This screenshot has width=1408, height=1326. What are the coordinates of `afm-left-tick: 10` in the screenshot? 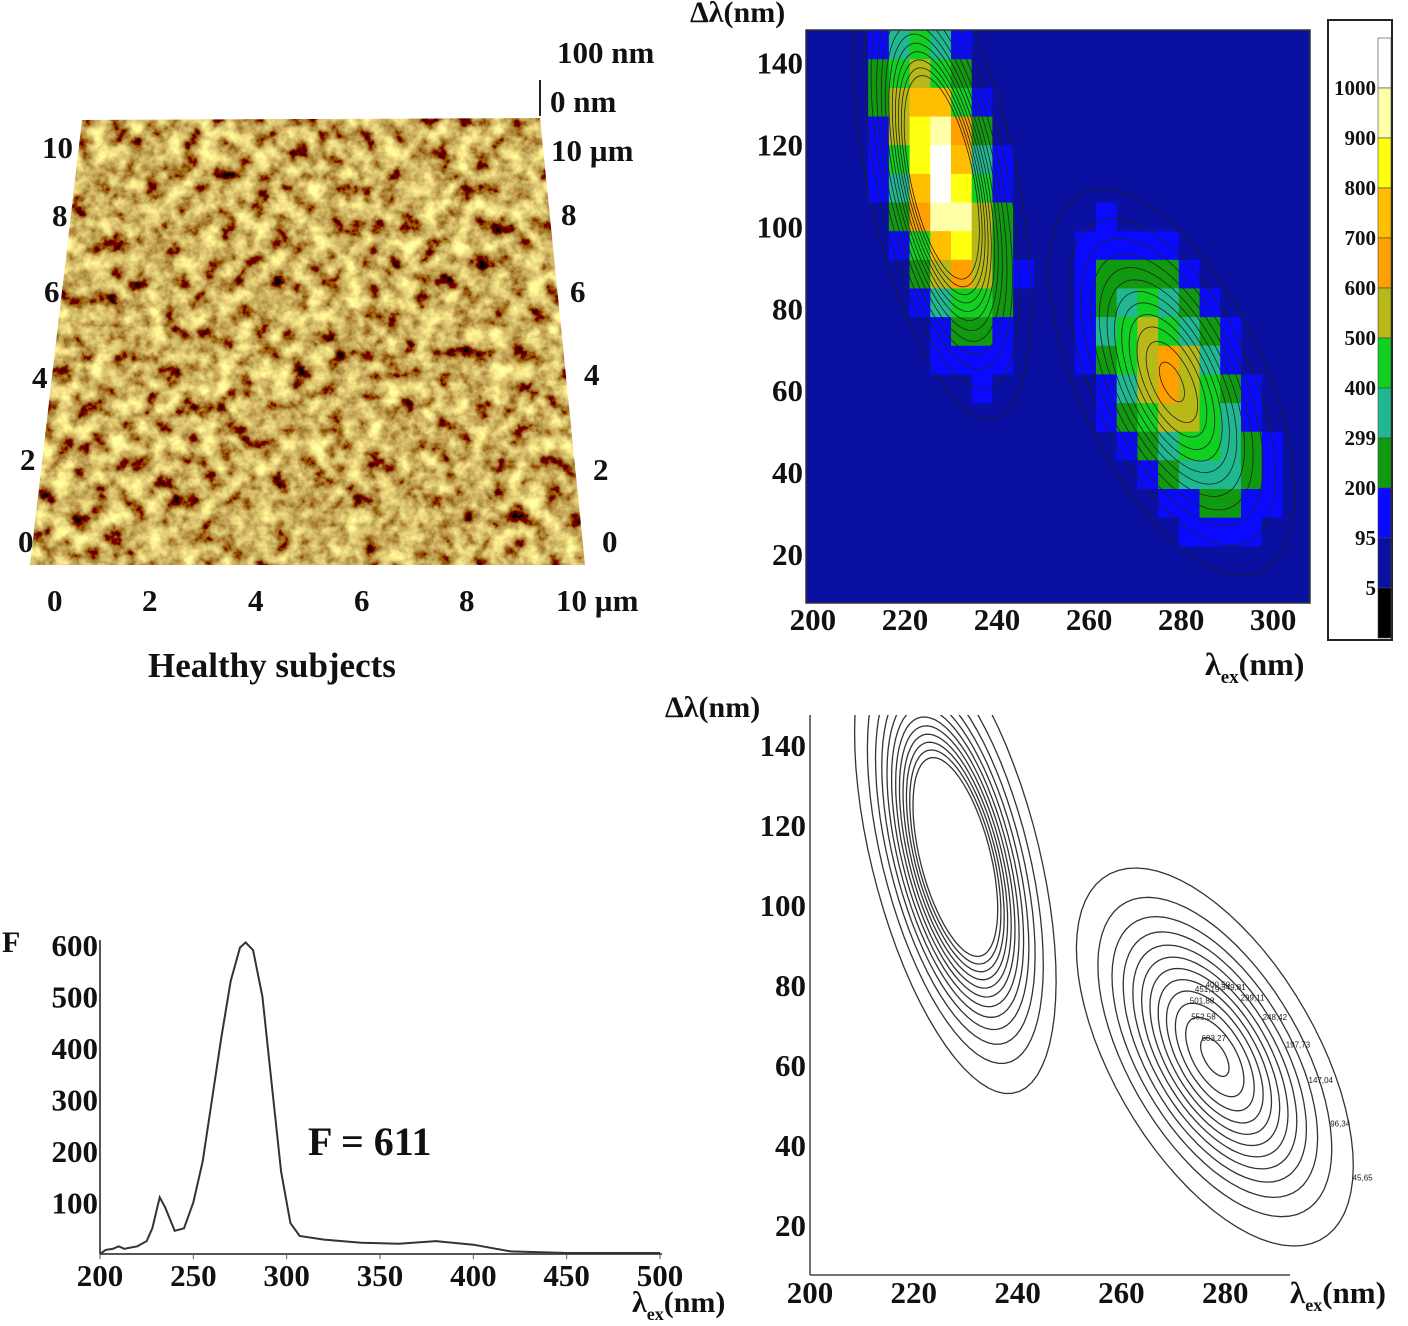 It's located at (57, 147).